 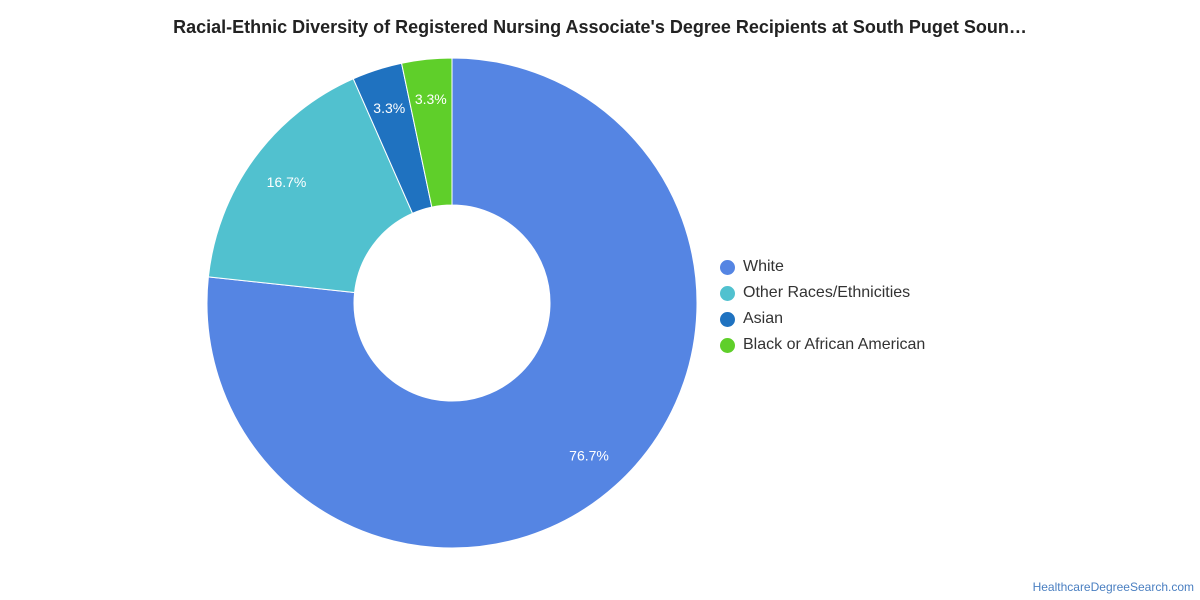 What do you see at coordinates (1113, 587) in the screenshot?
I see `source-credit: HealthcareDegreeSearch.com` at bounding box center [1113, 587].